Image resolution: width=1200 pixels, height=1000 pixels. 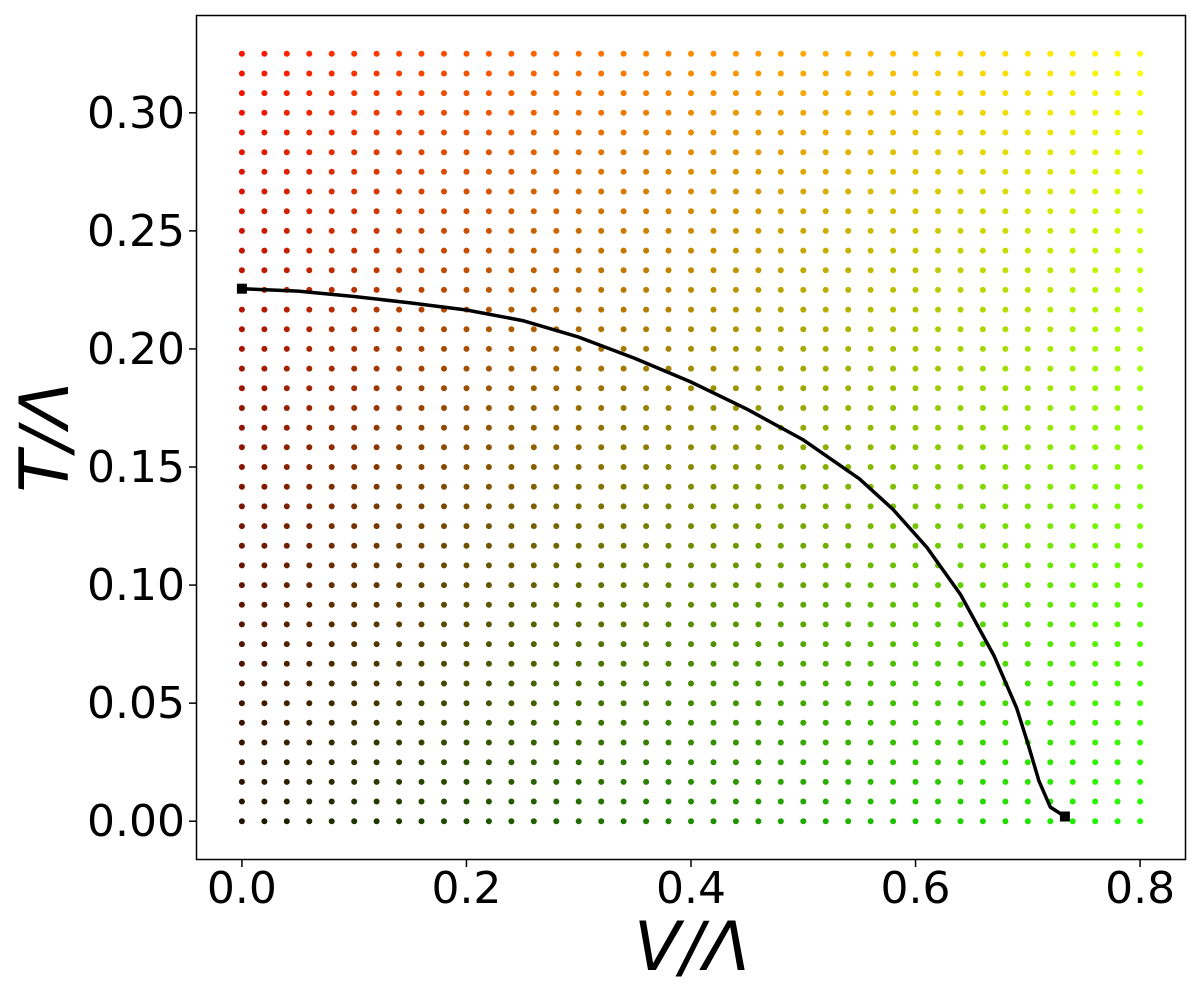 I want to click on y-tick-label: 0.10, so click(x=136, y=585).